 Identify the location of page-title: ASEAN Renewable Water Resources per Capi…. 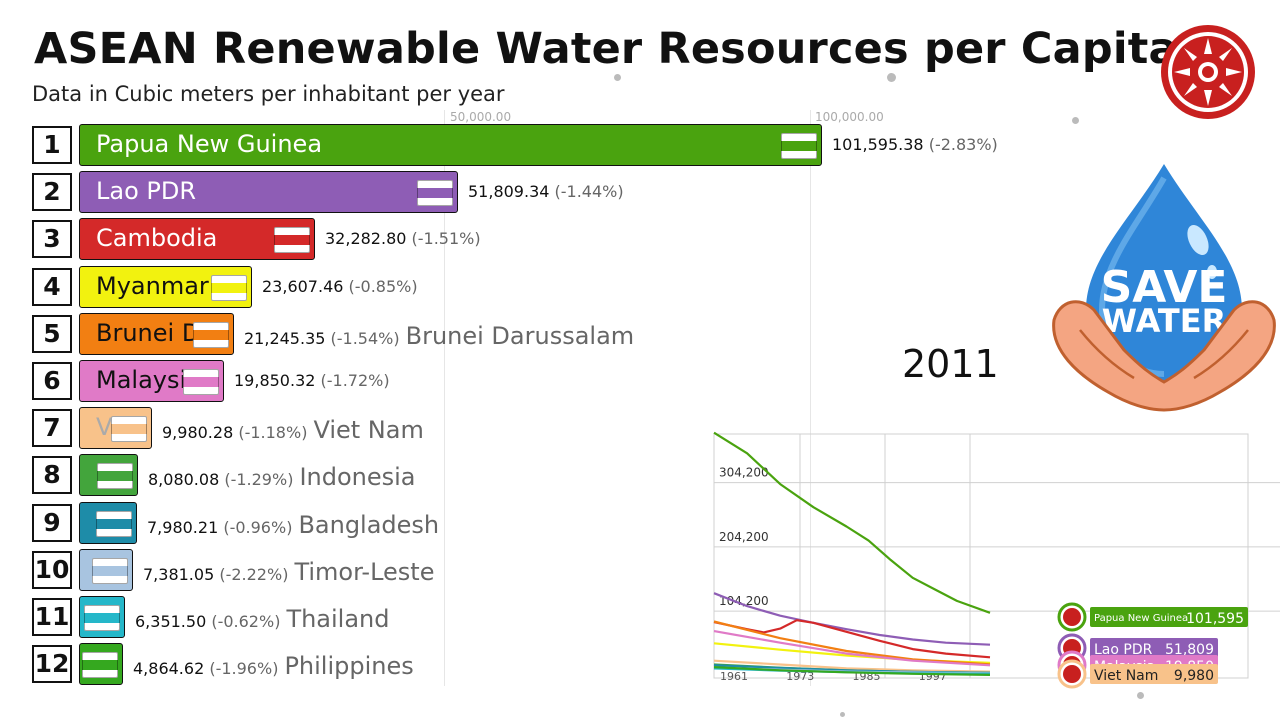
(606, 49).